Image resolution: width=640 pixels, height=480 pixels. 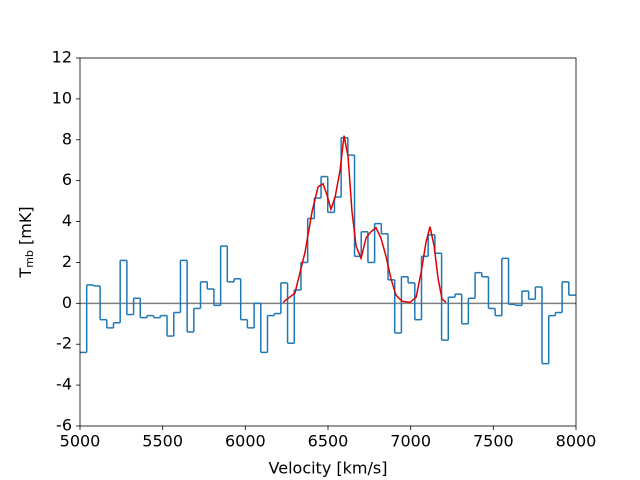 What do you see at coordinates (410, 441) in the screenshot?
I see `x-tick-label: 7000` at bounding box center [410, 441].